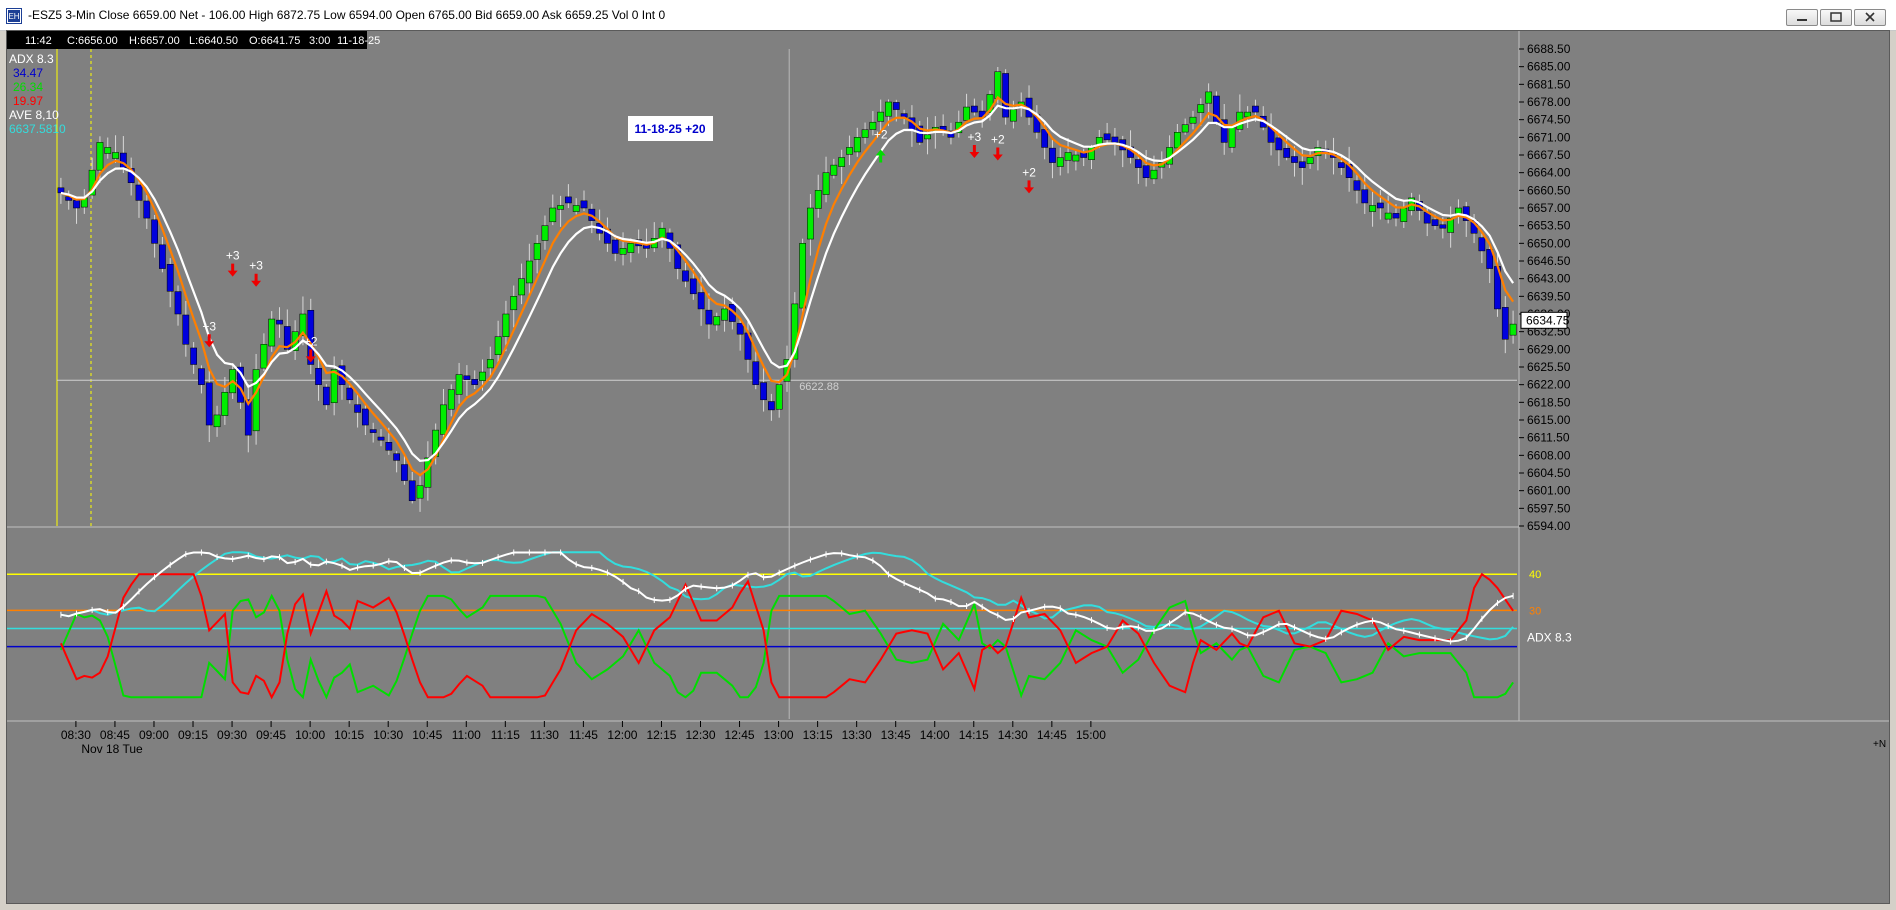 This screenshot has width=1896, height=910. Describe the element at coordinates (28, 73) in the screenshot. I see `adx-legend-value-blue: 34.47` at that location.